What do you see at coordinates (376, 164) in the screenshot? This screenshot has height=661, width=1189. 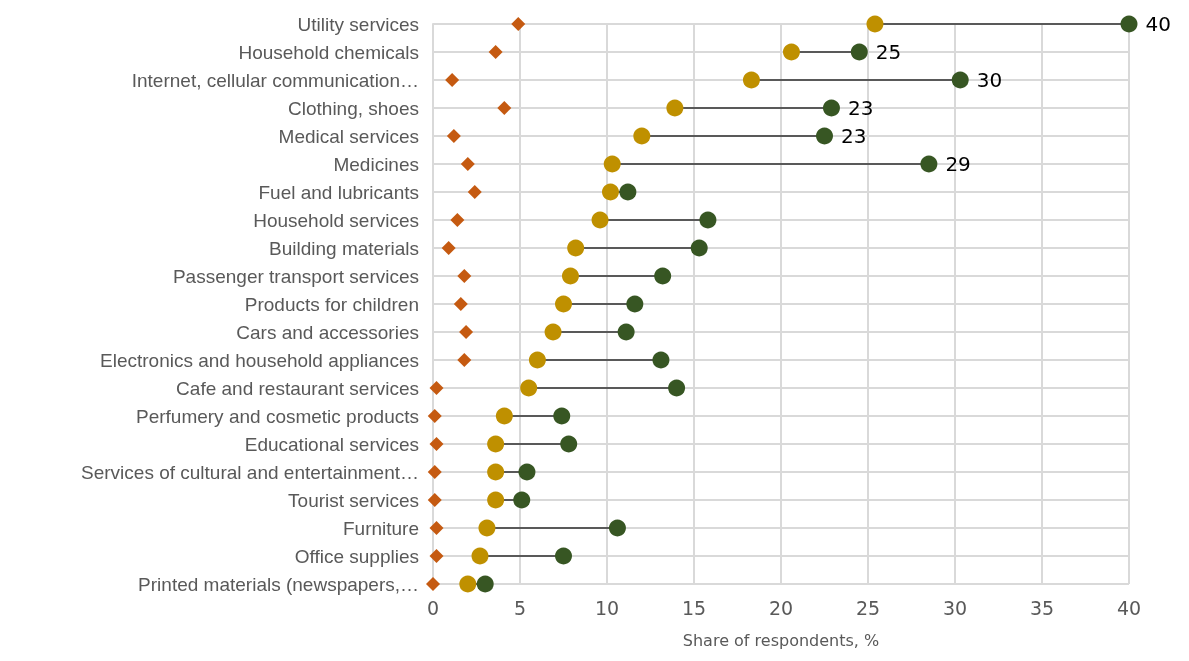 I see `y-tick-label: Medicines` at bounding box center [376, 164].